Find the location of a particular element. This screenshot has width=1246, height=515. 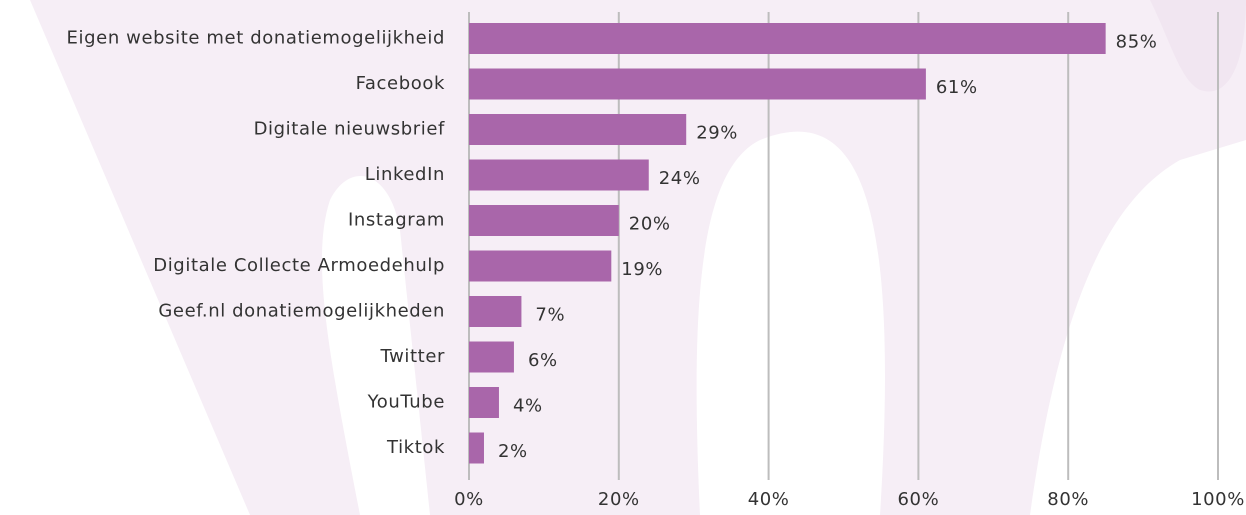

value-label: 85% is located at coordinates (1137, 42).